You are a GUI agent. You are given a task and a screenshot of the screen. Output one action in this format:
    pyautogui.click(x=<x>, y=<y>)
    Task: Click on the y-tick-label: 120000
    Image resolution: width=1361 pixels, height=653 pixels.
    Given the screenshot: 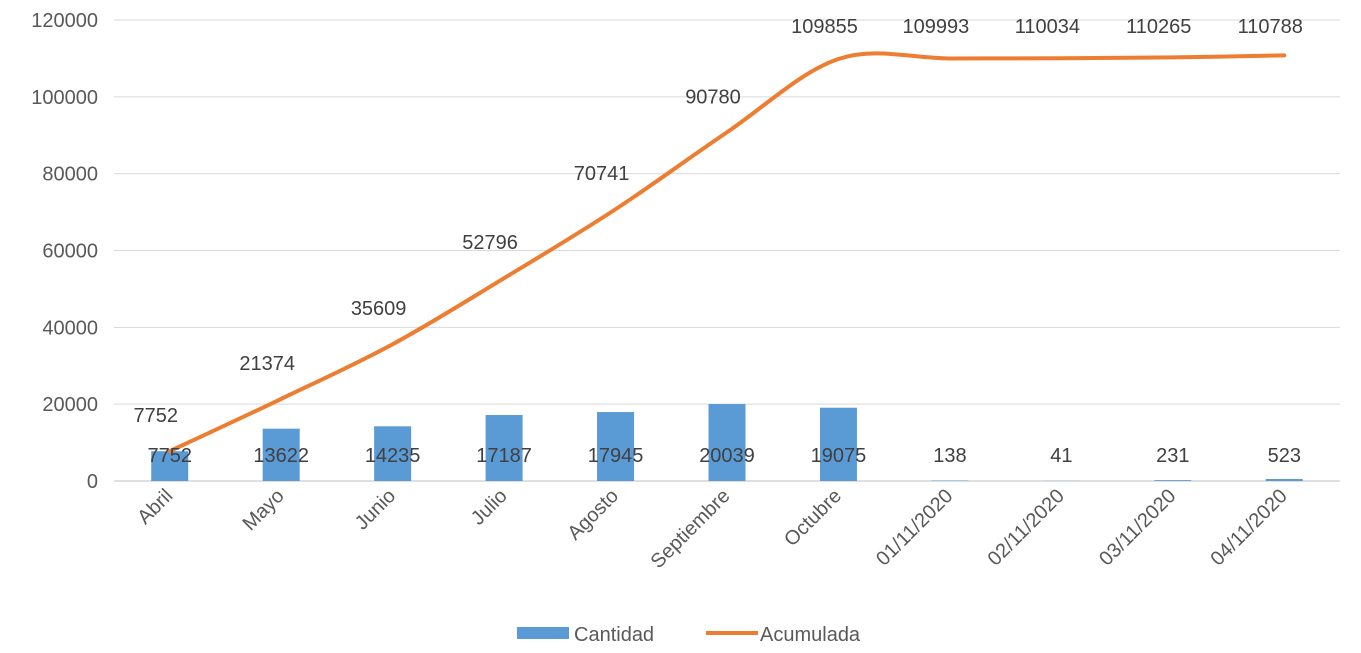 What is the action you would take?
    pyautogui.click(x=64, y=21)
    